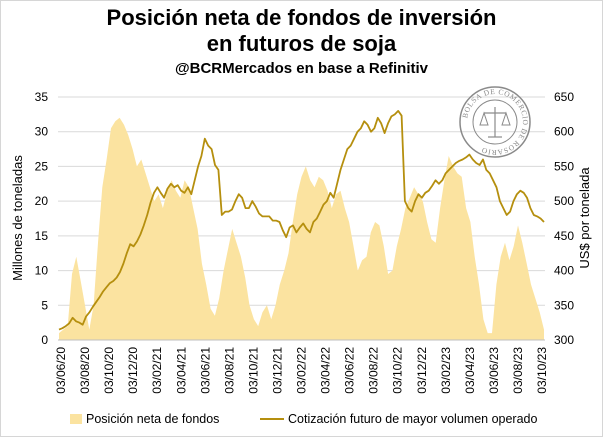 This screenshot has height=437, width=603. I want to click on x-axis-tick-label: 03/02/22, so click(302, 370).